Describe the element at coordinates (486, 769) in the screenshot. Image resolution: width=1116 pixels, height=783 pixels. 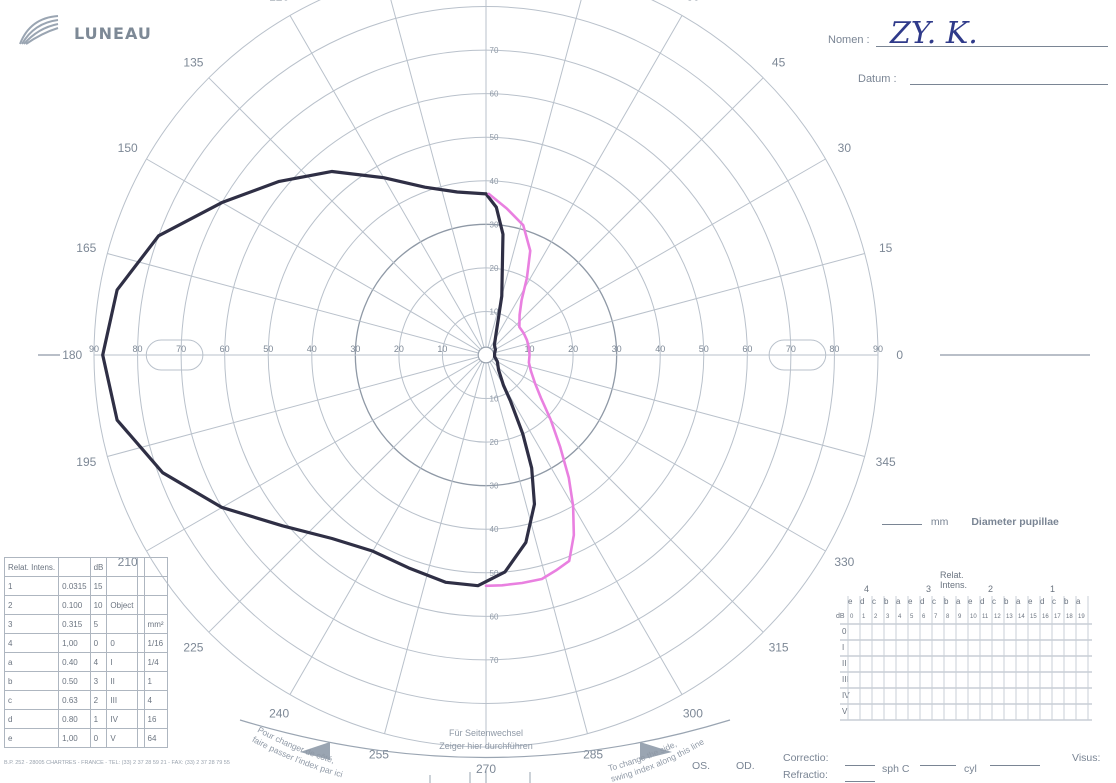
I see `angle-label-270: 270` at that location.